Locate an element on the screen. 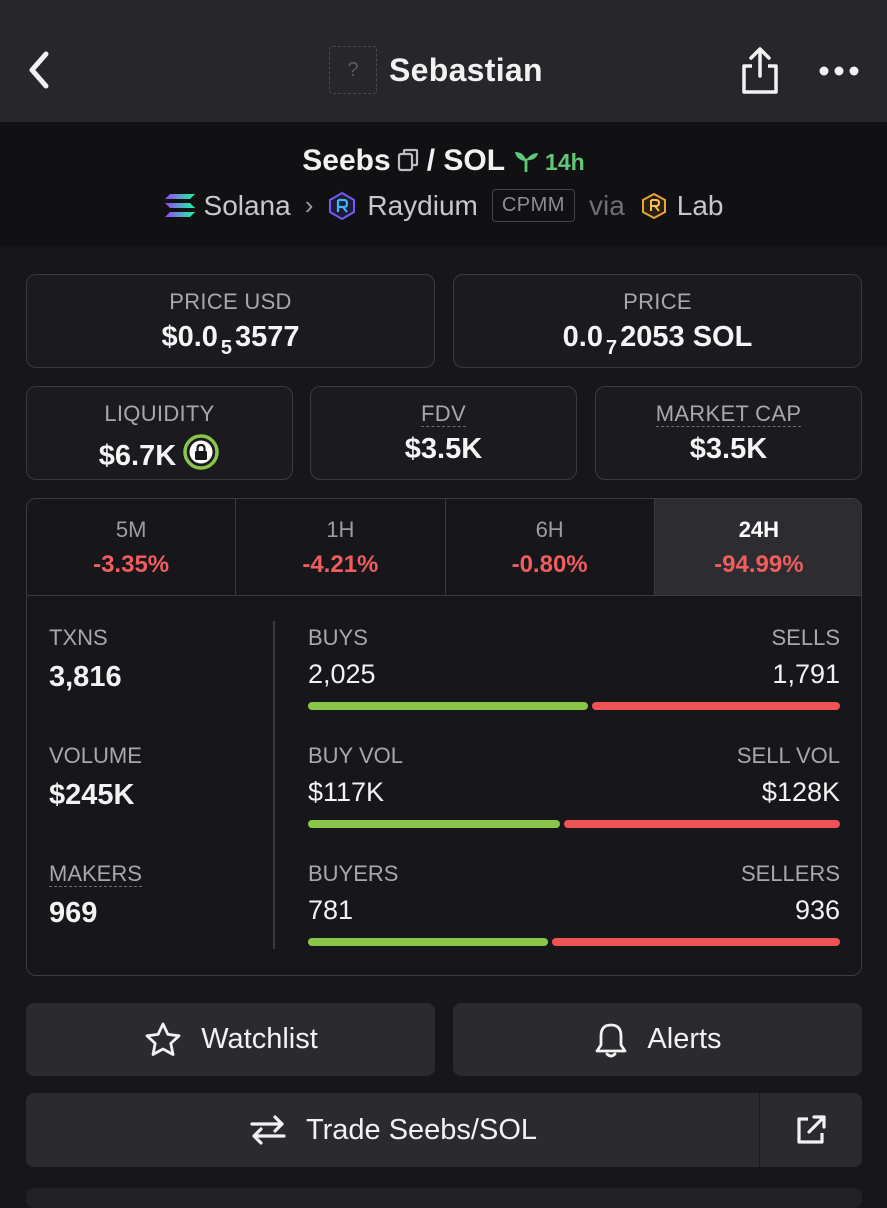 The image size is (887, 1208). makers-label: MAKERS is located at coordinates (95, 874).